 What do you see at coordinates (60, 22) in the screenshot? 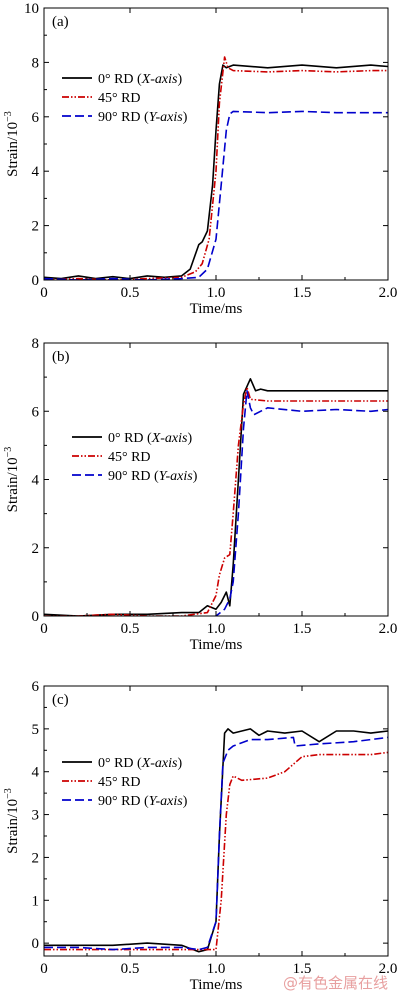
I see `panel-label: (a)` at bounding box center [60, 22].